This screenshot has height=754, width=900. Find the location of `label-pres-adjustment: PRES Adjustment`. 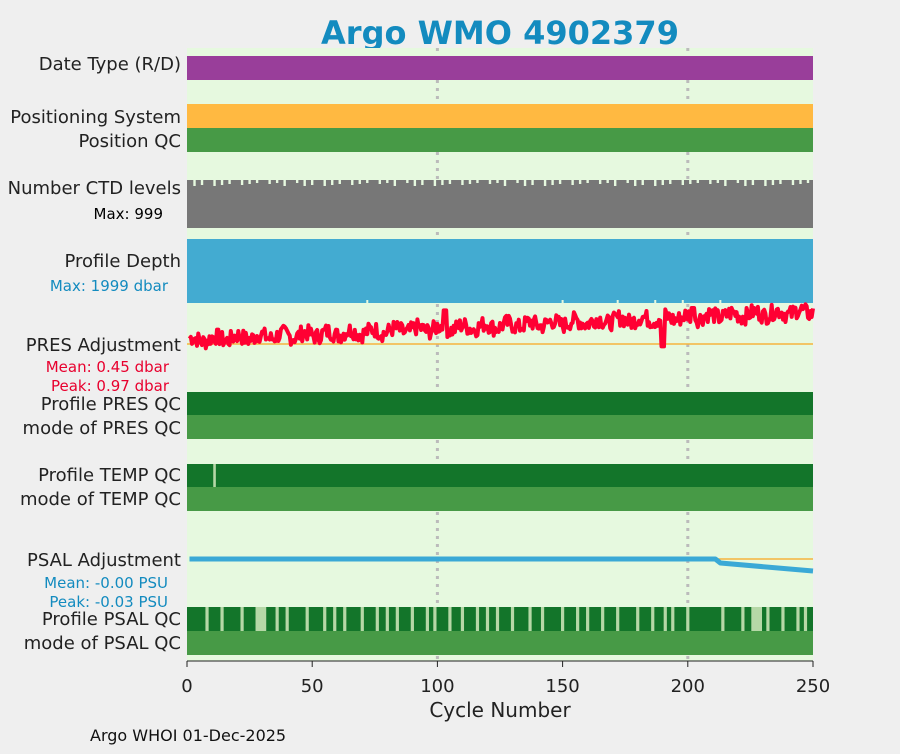

label-pres-adjustment: PRES Adjustment is located at coordinates (103, 345).